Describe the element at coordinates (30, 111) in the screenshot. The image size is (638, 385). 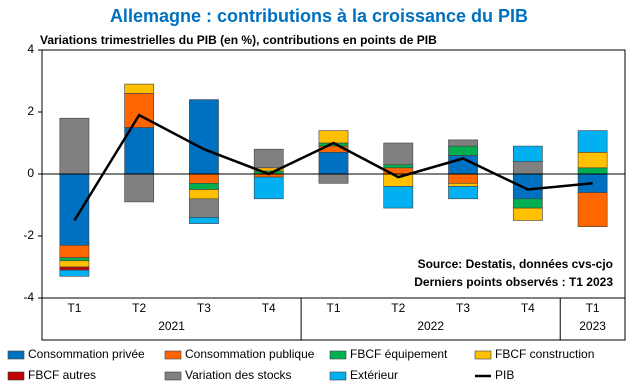
I see `y-tick-label: 2` at that location.